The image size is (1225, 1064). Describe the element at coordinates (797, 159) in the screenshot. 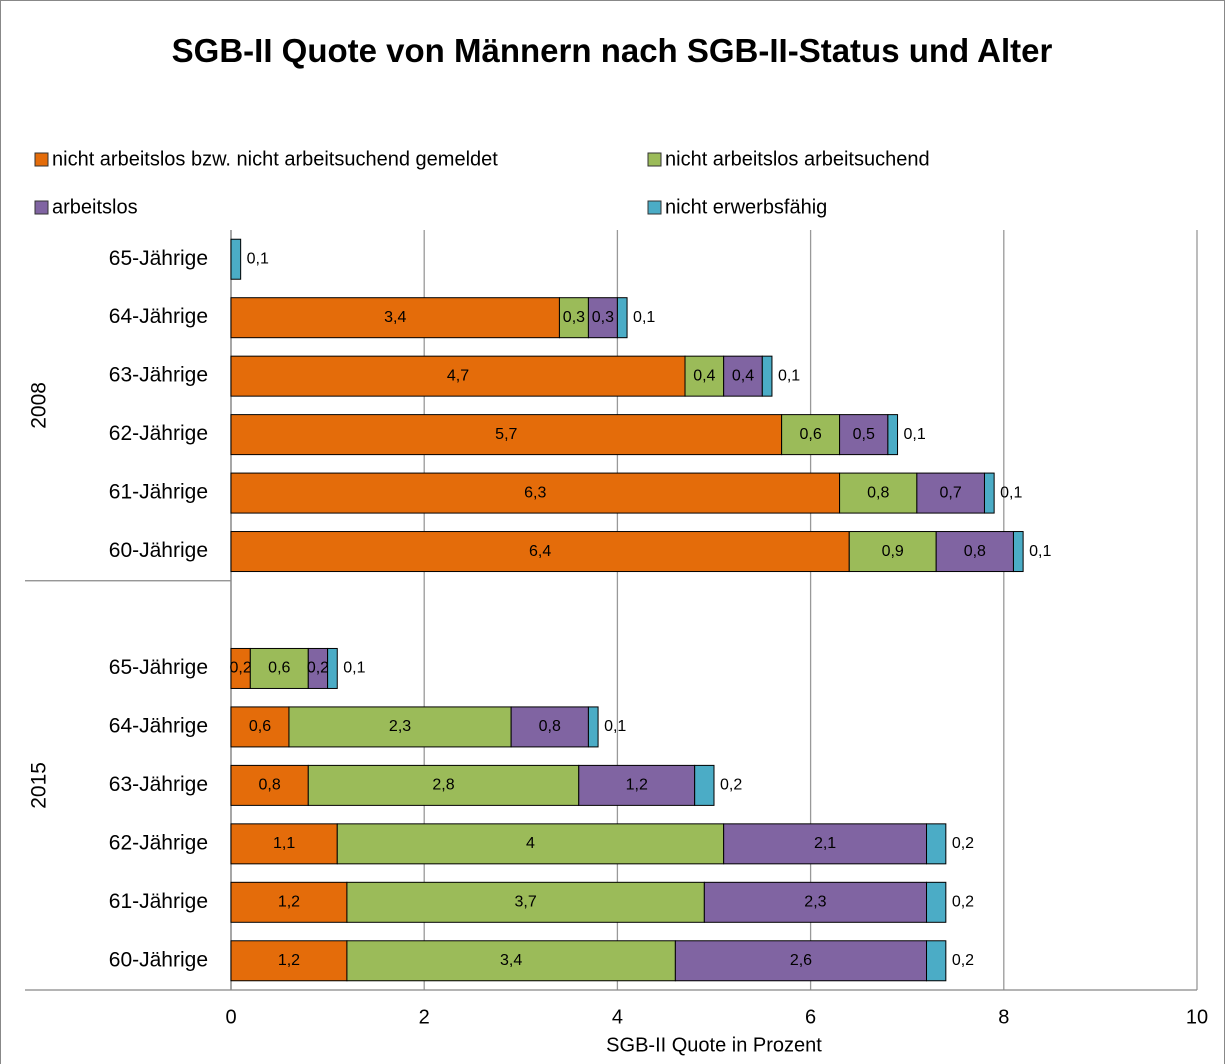

I see `legend-label: nicht arbeitslos arbeitsuchend` at that location.